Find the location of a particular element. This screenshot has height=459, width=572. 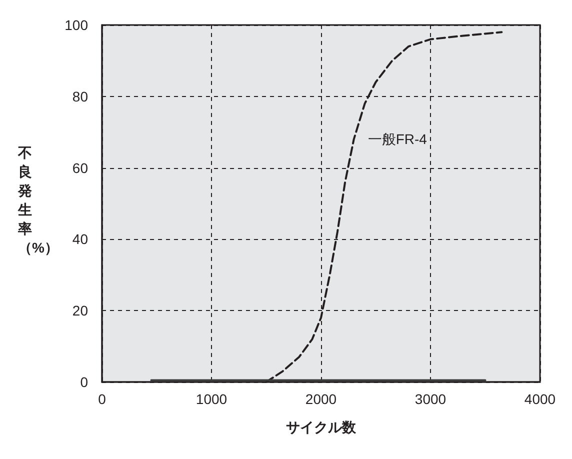

x-tick-label: 2000 is located at coordinates (321, 399).